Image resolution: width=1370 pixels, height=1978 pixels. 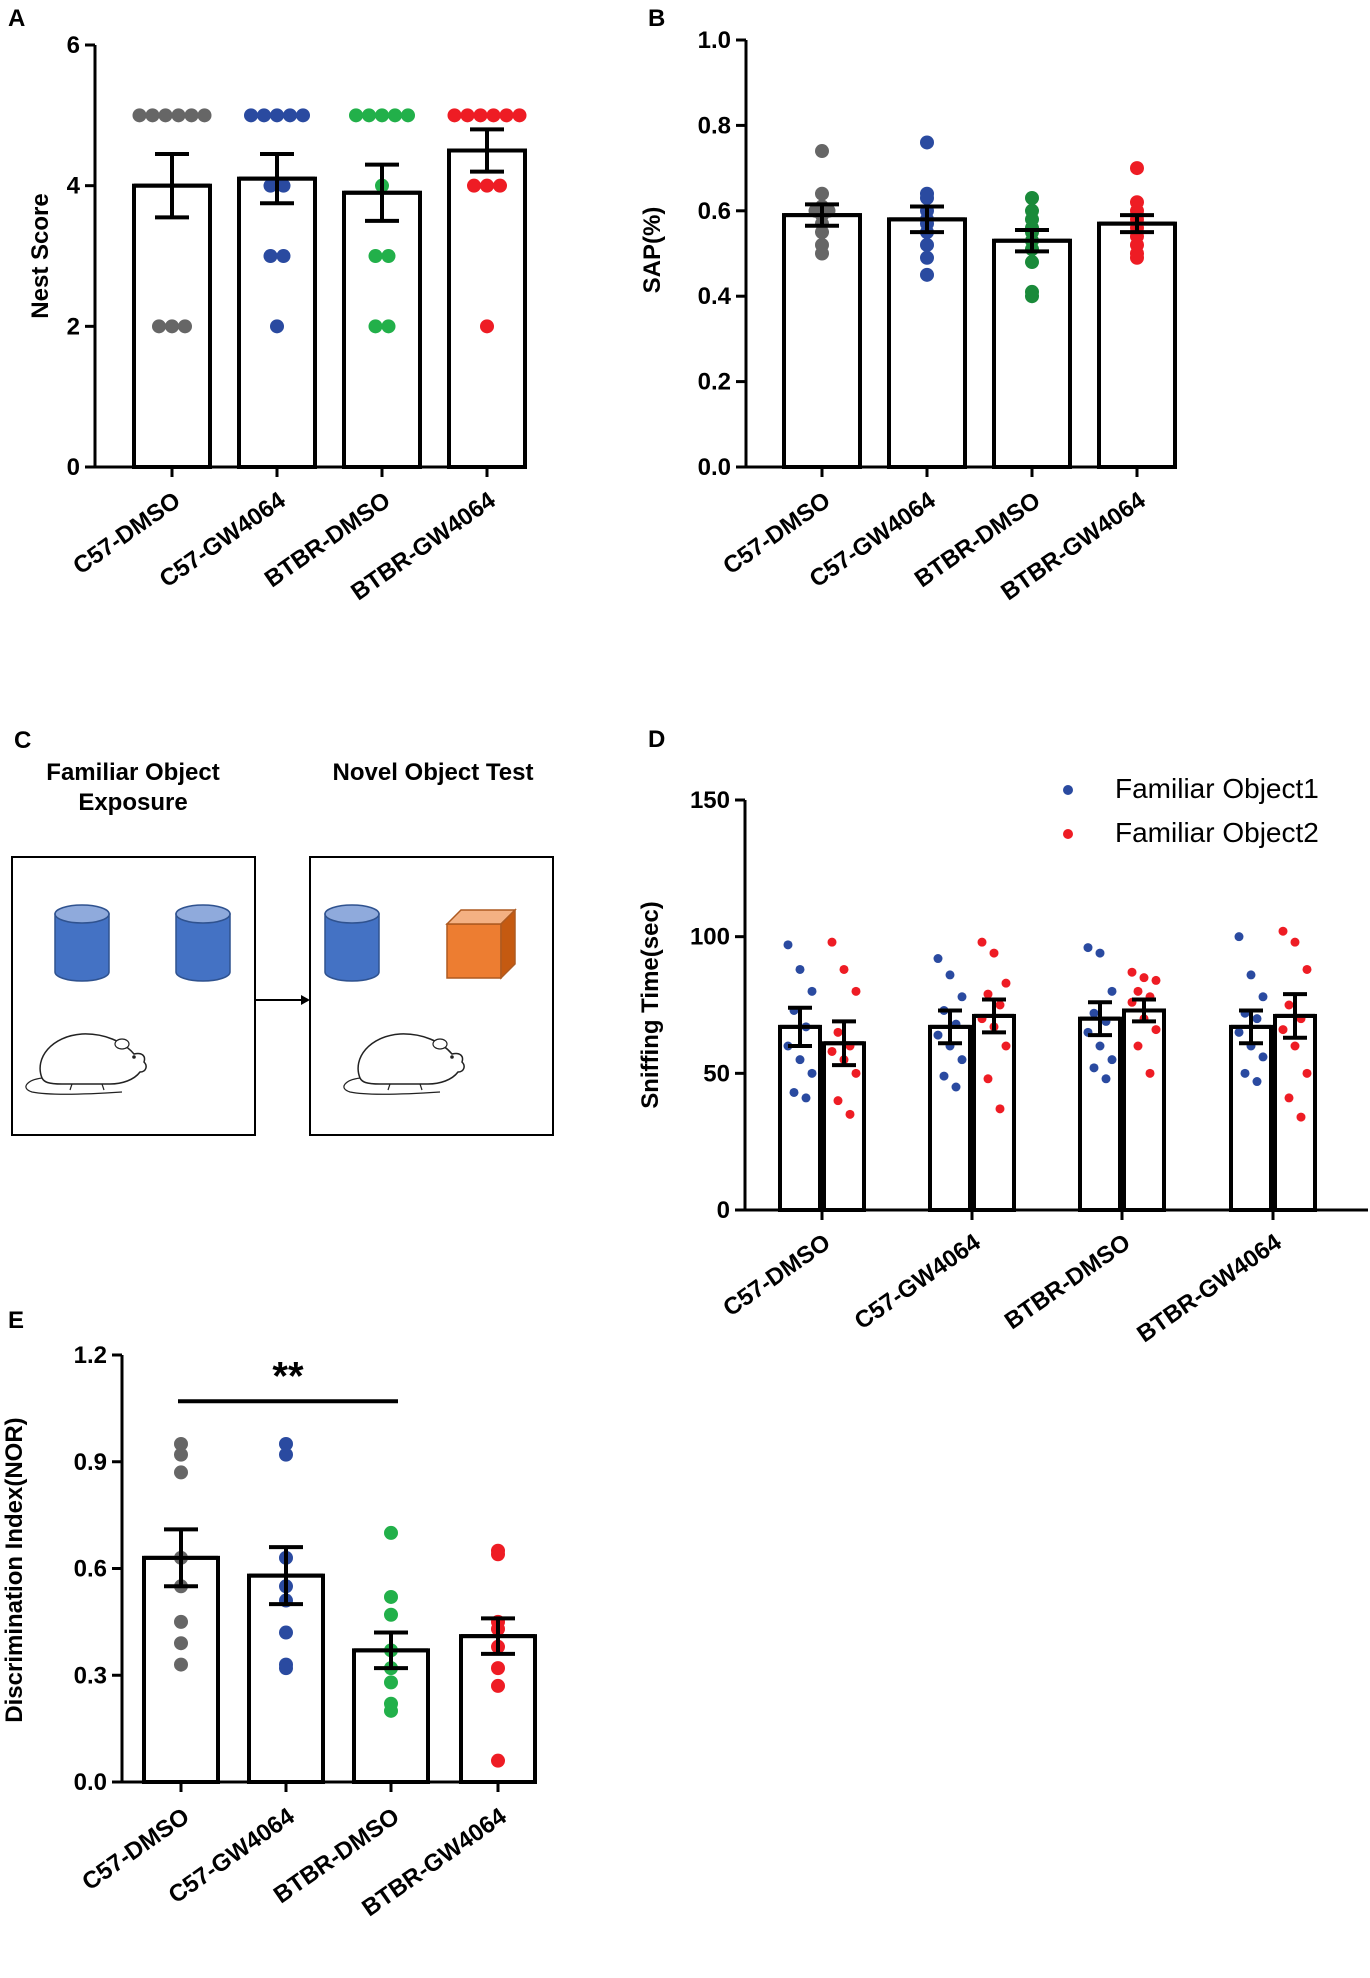 I want to click on test-arena, so click(x=431, y=996).